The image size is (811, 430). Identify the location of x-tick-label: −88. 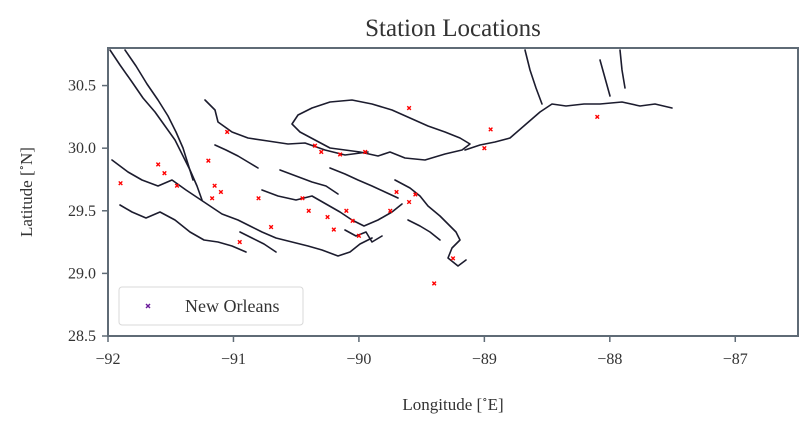
(609, 359).